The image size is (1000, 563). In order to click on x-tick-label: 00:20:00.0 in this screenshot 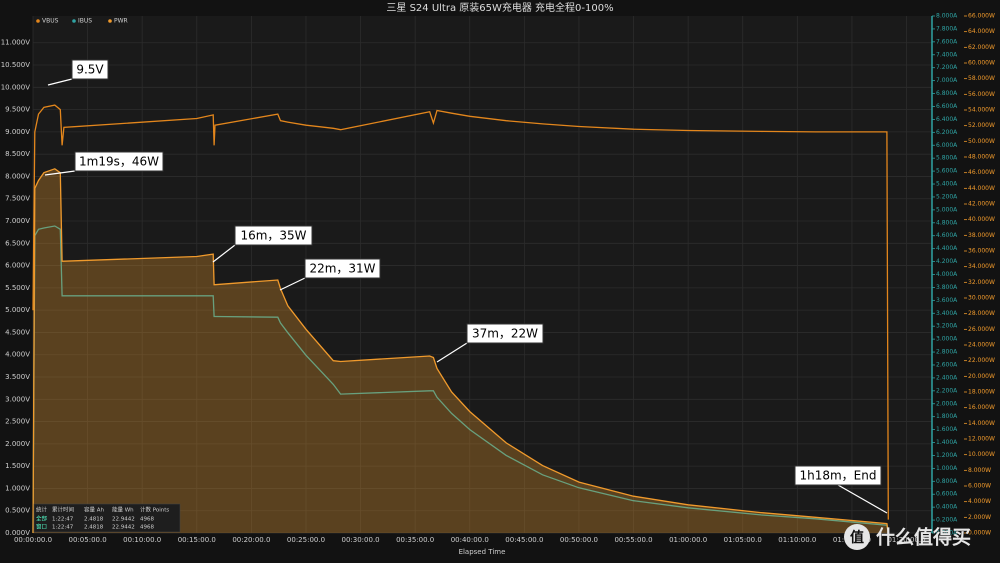, I will do `click(251, 540)`.